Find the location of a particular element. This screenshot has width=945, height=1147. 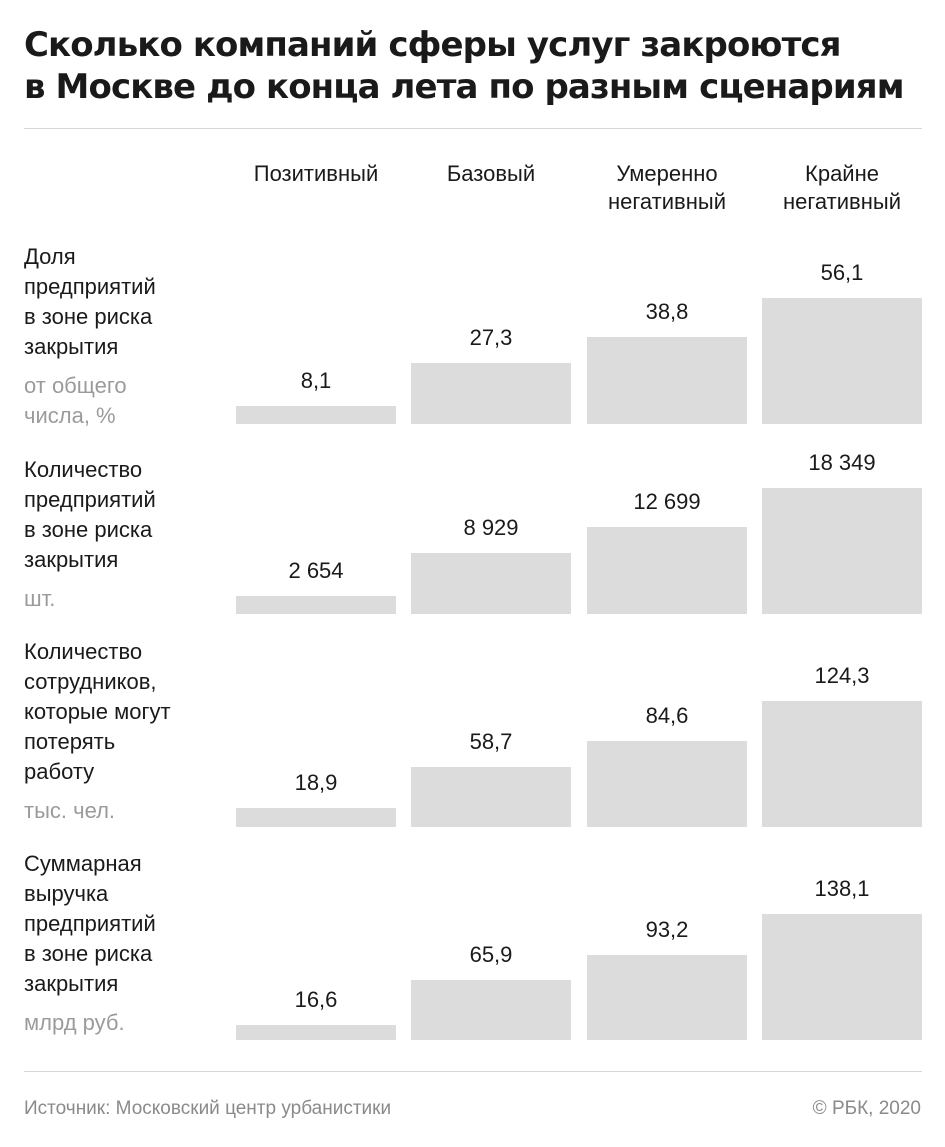

bar-row3-col1 is located at coordinates (316, 817).